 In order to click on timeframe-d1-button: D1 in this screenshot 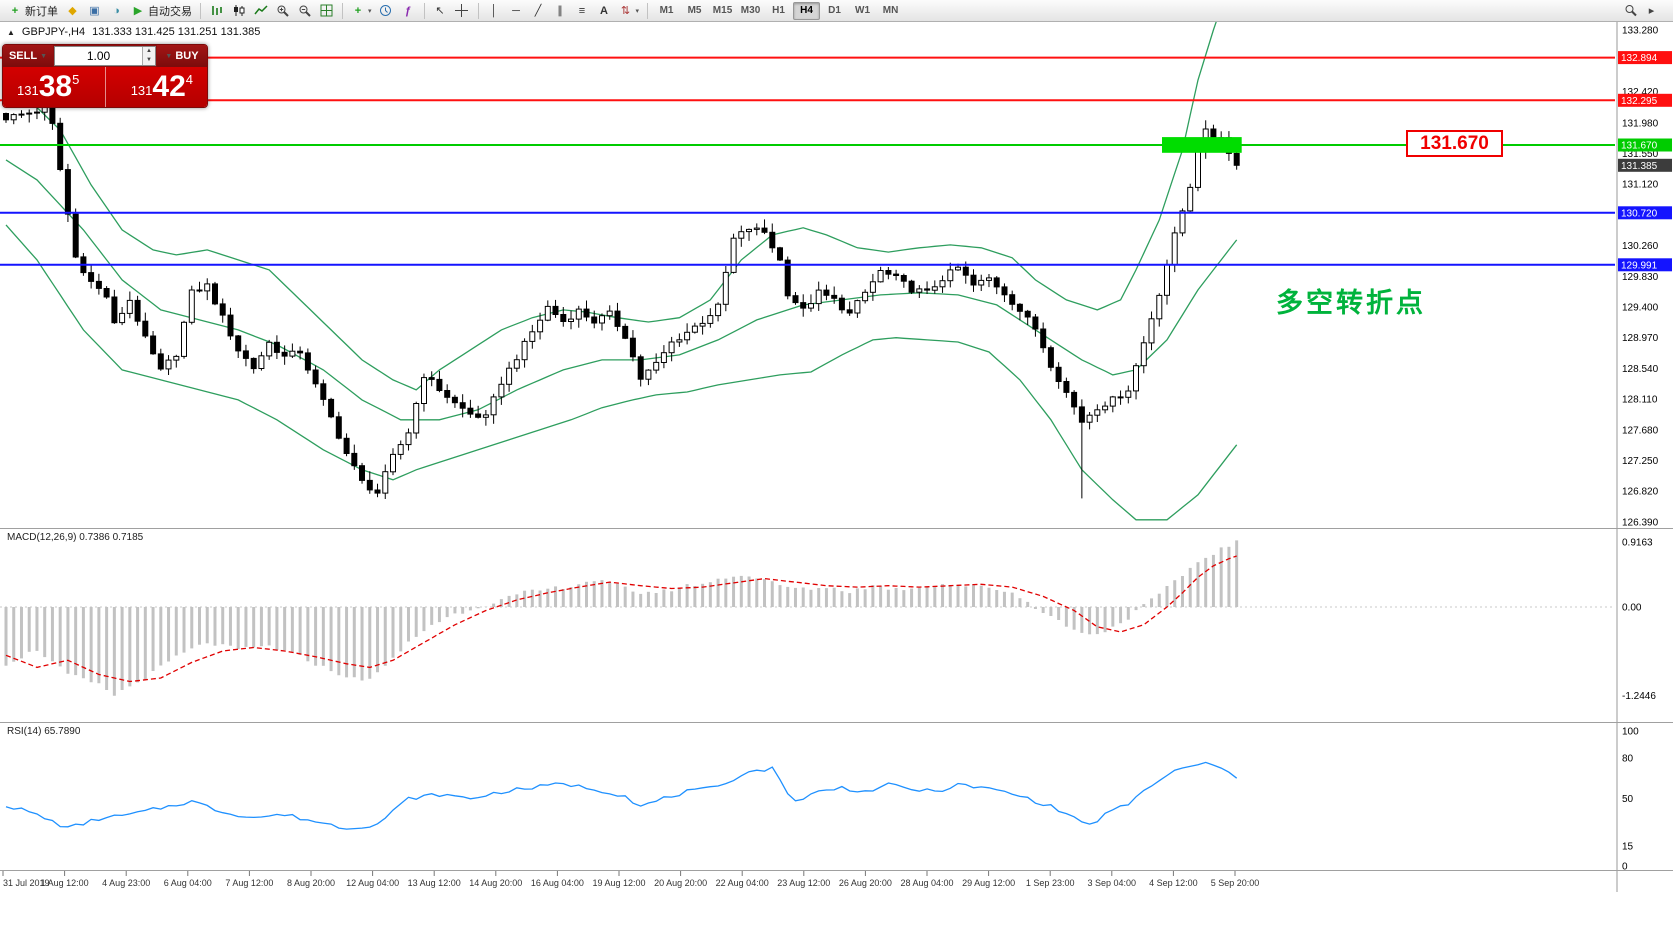, I will do `click(834, 10)`.